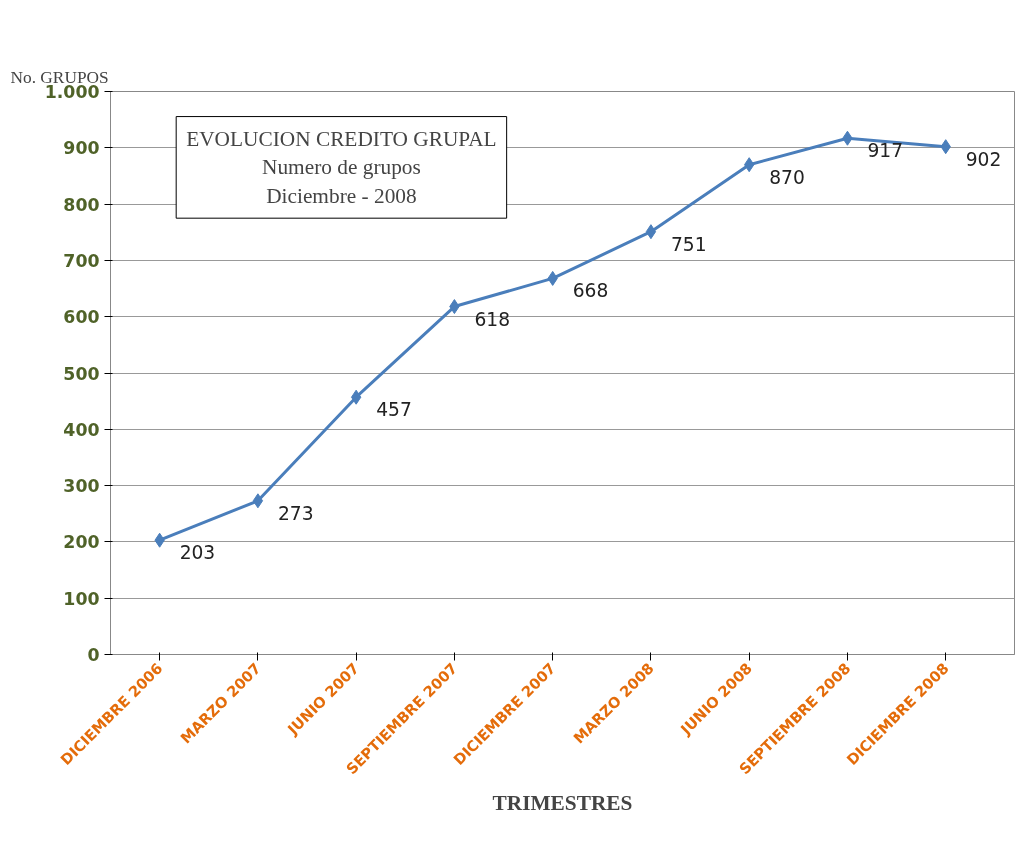  Describe the element at coordinates (562, 803) in the screenshot. I see `x-axis-title: TRIMESTRES` at that location.